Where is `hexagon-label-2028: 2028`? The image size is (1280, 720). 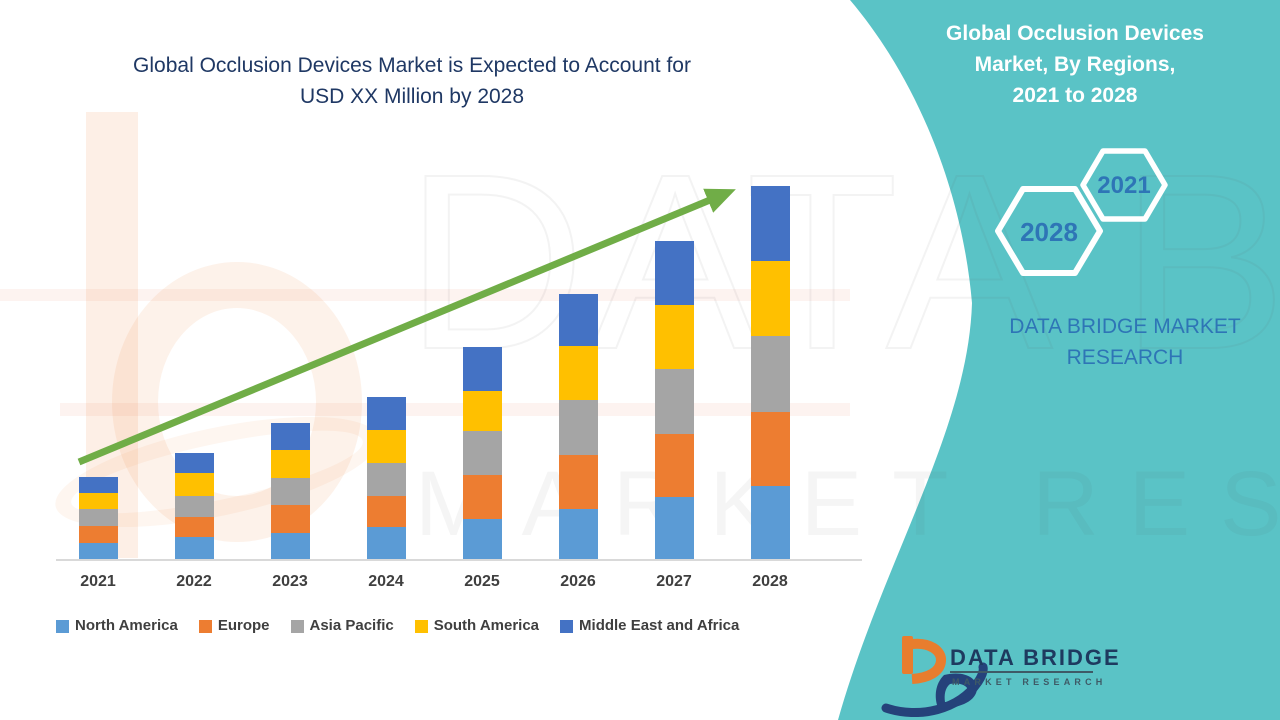
hexagon-label-2028: 2028 is located at coordinates (1049, 232).